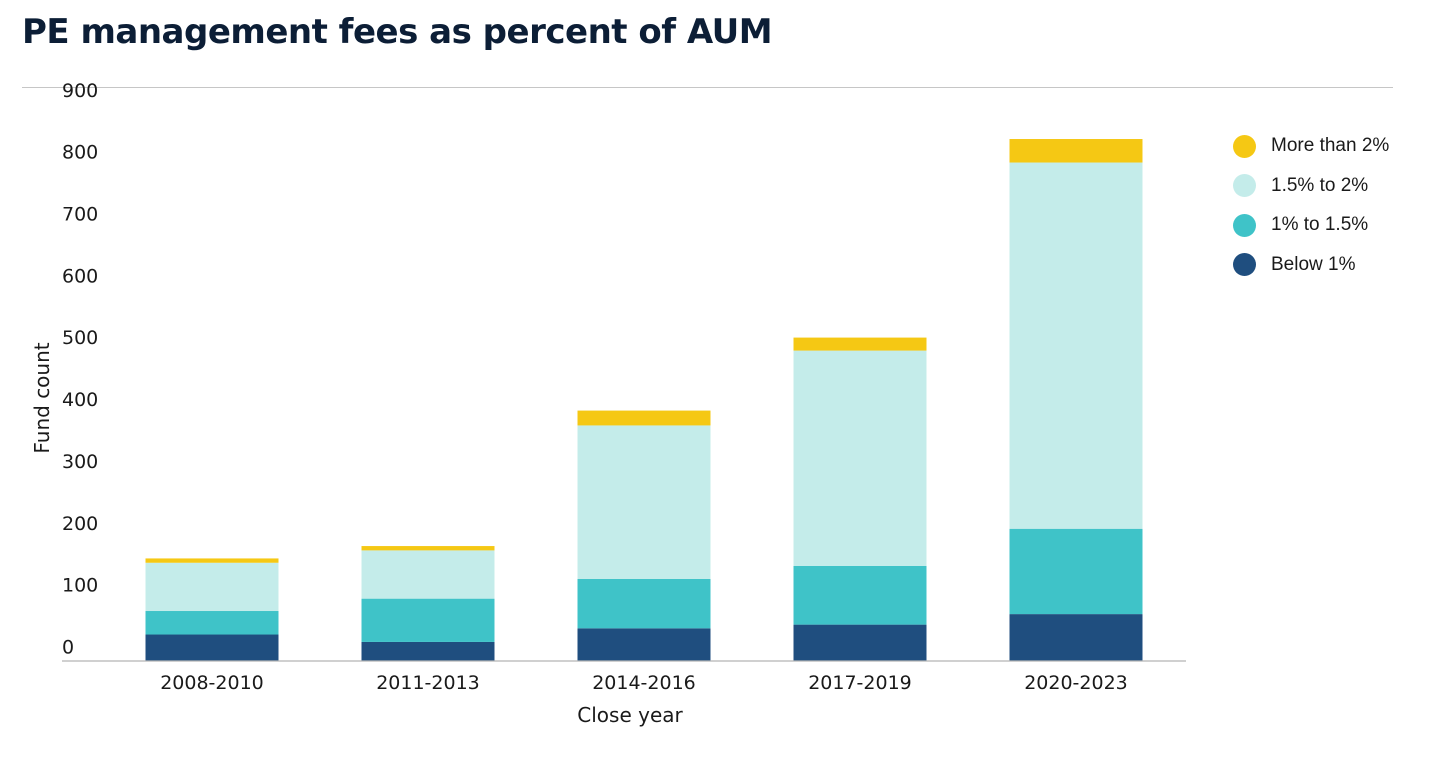 This screenshot has height=770, width=1429. What do you see at coordinates (1330, 145) in the screenshot?
I see `legend-label: More than 2%` at bounding box center [1330, 145].